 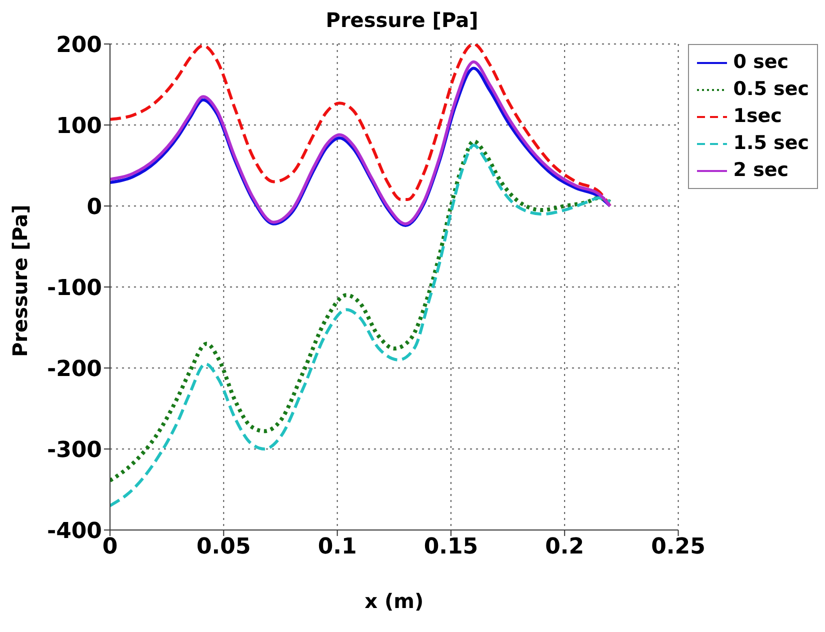 What do you see at coordinates (564, 547) in the screenshot?
I see `x-tick-label: 0.2` at bounding box center [564, 547].